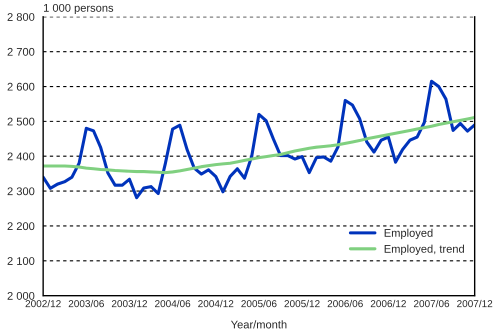 Image resolution: width=496 pixels, height=336 pixels. Describe the element at coordinates (43, 304) in the screenshot. I see `x-tick-label: 2002/12` at that location.